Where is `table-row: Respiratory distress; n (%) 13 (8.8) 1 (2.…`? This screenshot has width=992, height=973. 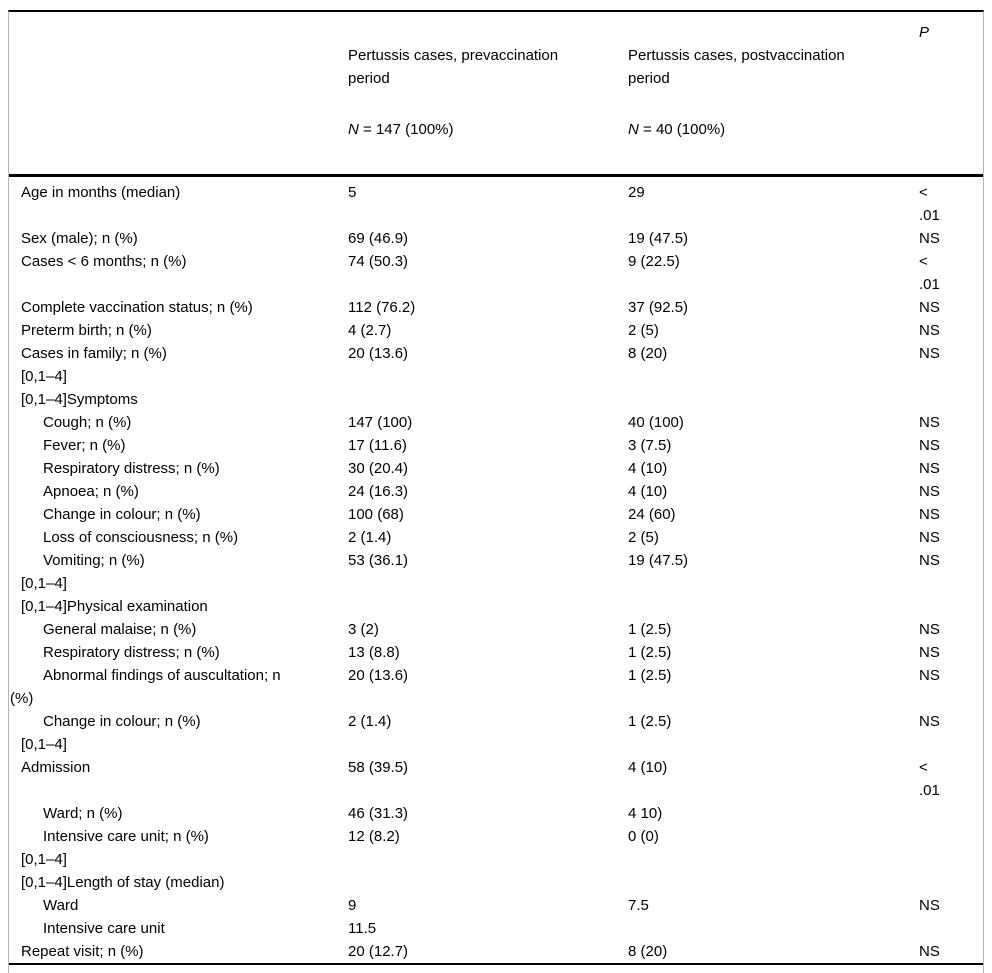
table-row: Respiratory distress; n (%) 13 (8.8) 1 (2.… is located at coordinates (496, 652).